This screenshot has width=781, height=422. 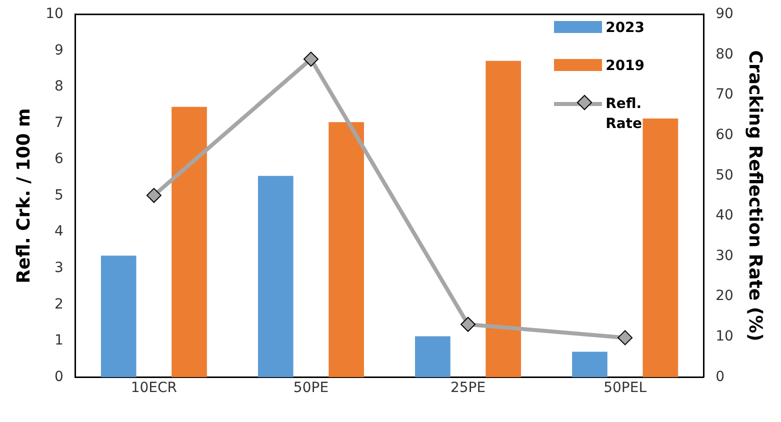 What do you see at coordinates (59, 122) in the screenshot?
I see `y-tick-label: 7` at bounding box center [59, 122].